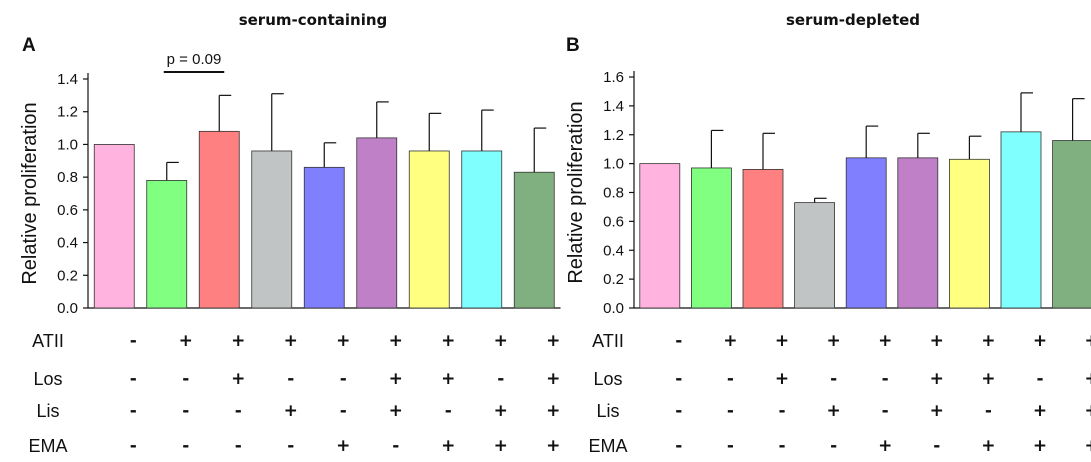 Image resolution: width=1091 pixels, height=462 pixels. I want to click on panel-b-mark-ema-2: -, so click(730, 446).